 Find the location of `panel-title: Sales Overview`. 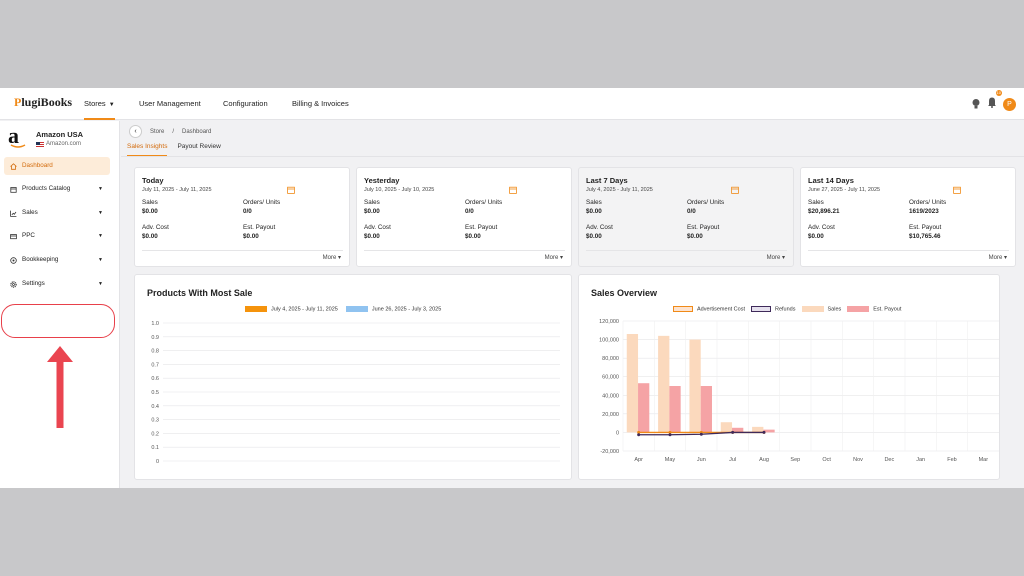

panel-title: Sales Overview is located at coordinates (624, 293).